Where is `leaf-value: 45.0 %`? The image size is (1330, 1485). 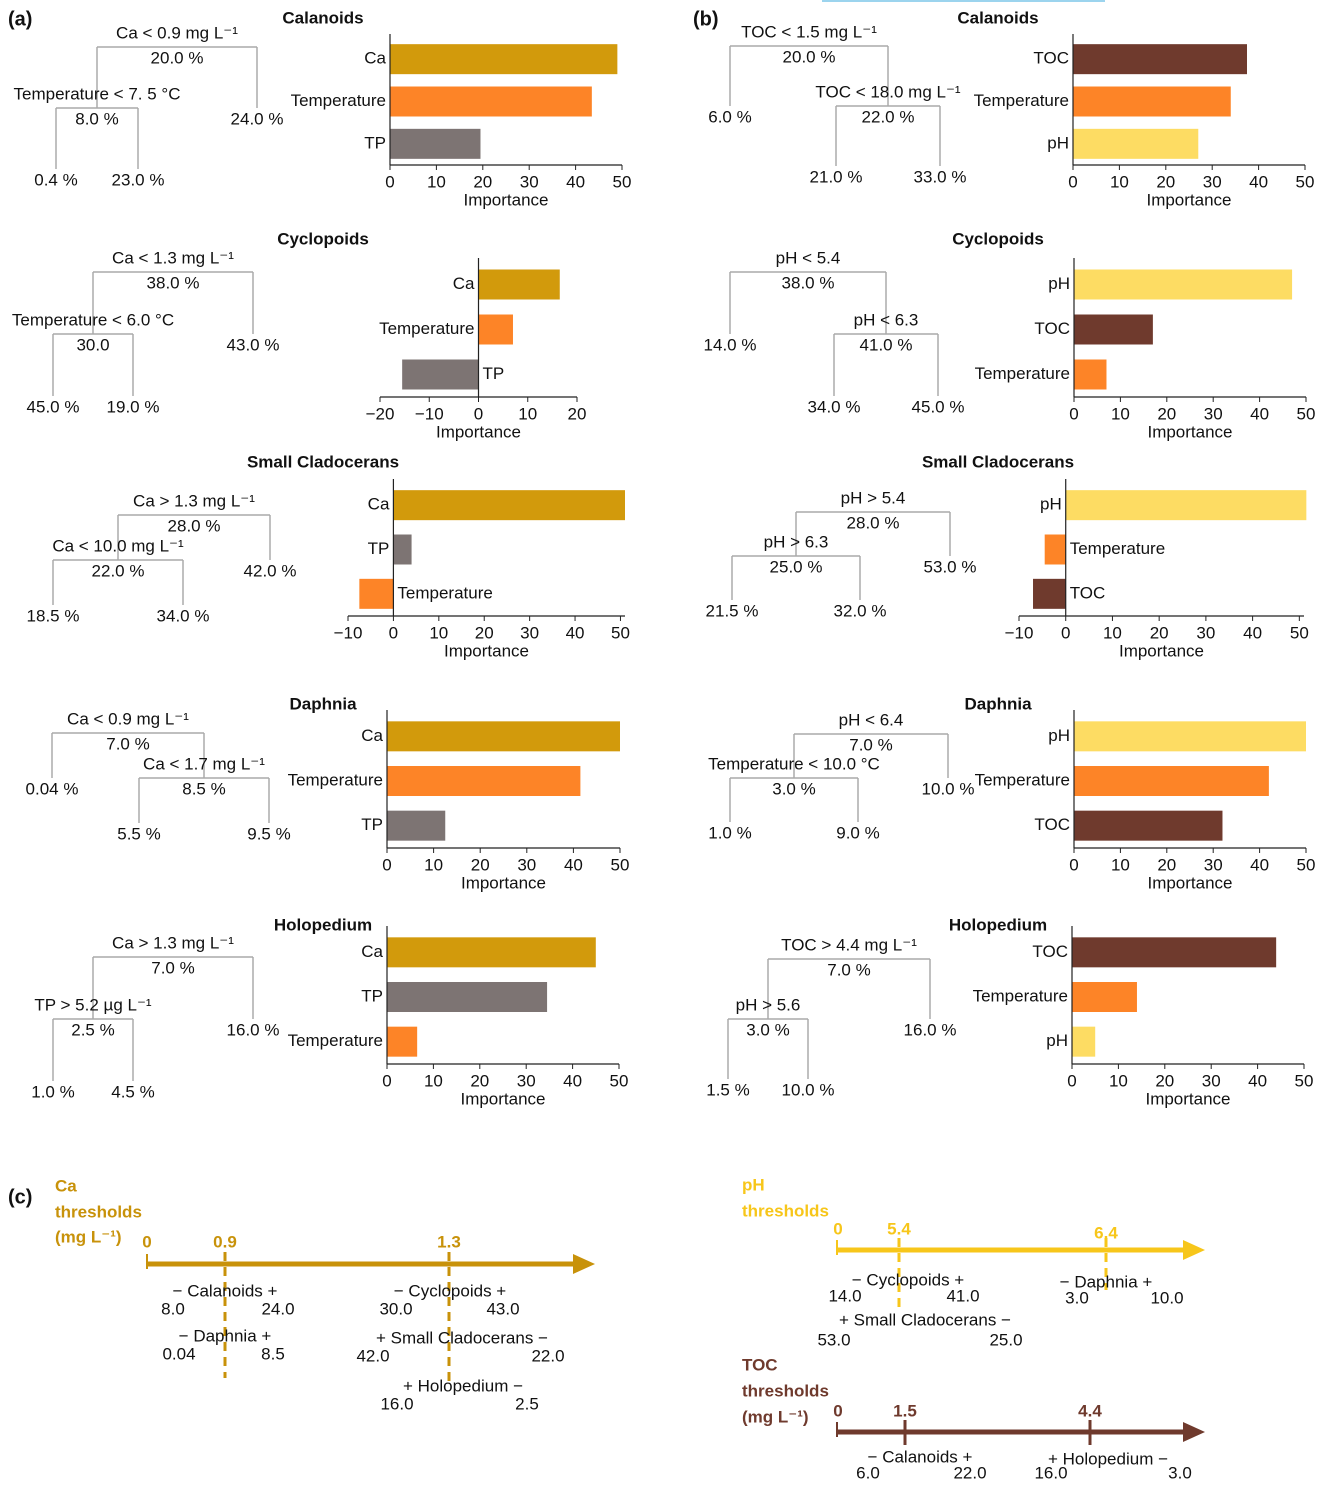
leaf-value: 45.0 % is located at coordinates (938, 406).